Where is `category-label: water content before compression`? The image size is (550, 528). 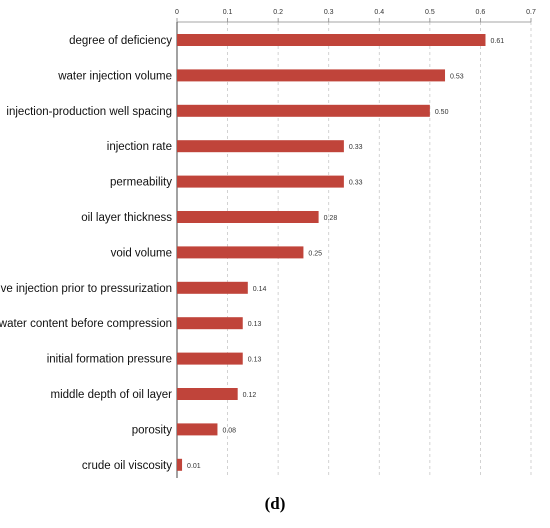 category-label: water content before compression is located at coordinates (86, 324).